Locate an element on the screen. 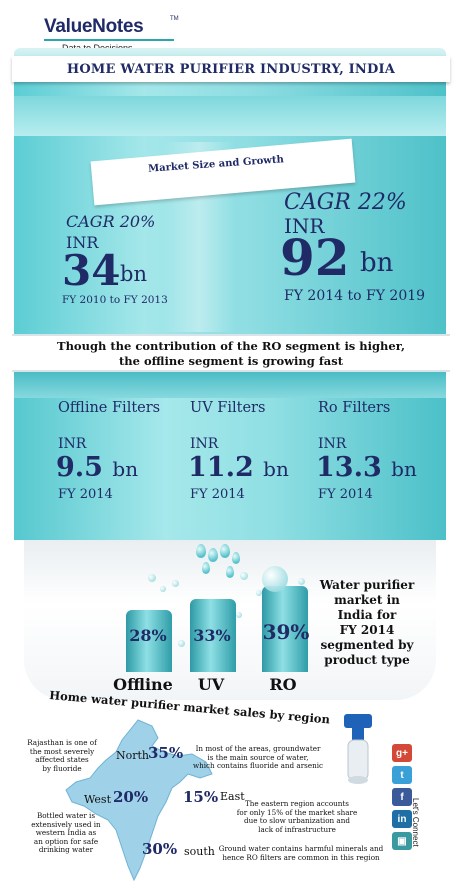 The width and height of the screenshot is (474, 888). note-line: for only 15% of the market share is located at coordinates (297, 812).